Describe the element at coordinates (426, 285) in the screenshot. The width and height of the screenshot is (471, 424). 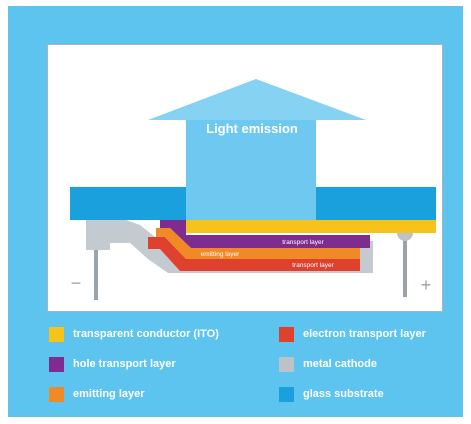
I see `plus-terminal-label: +` at that location.